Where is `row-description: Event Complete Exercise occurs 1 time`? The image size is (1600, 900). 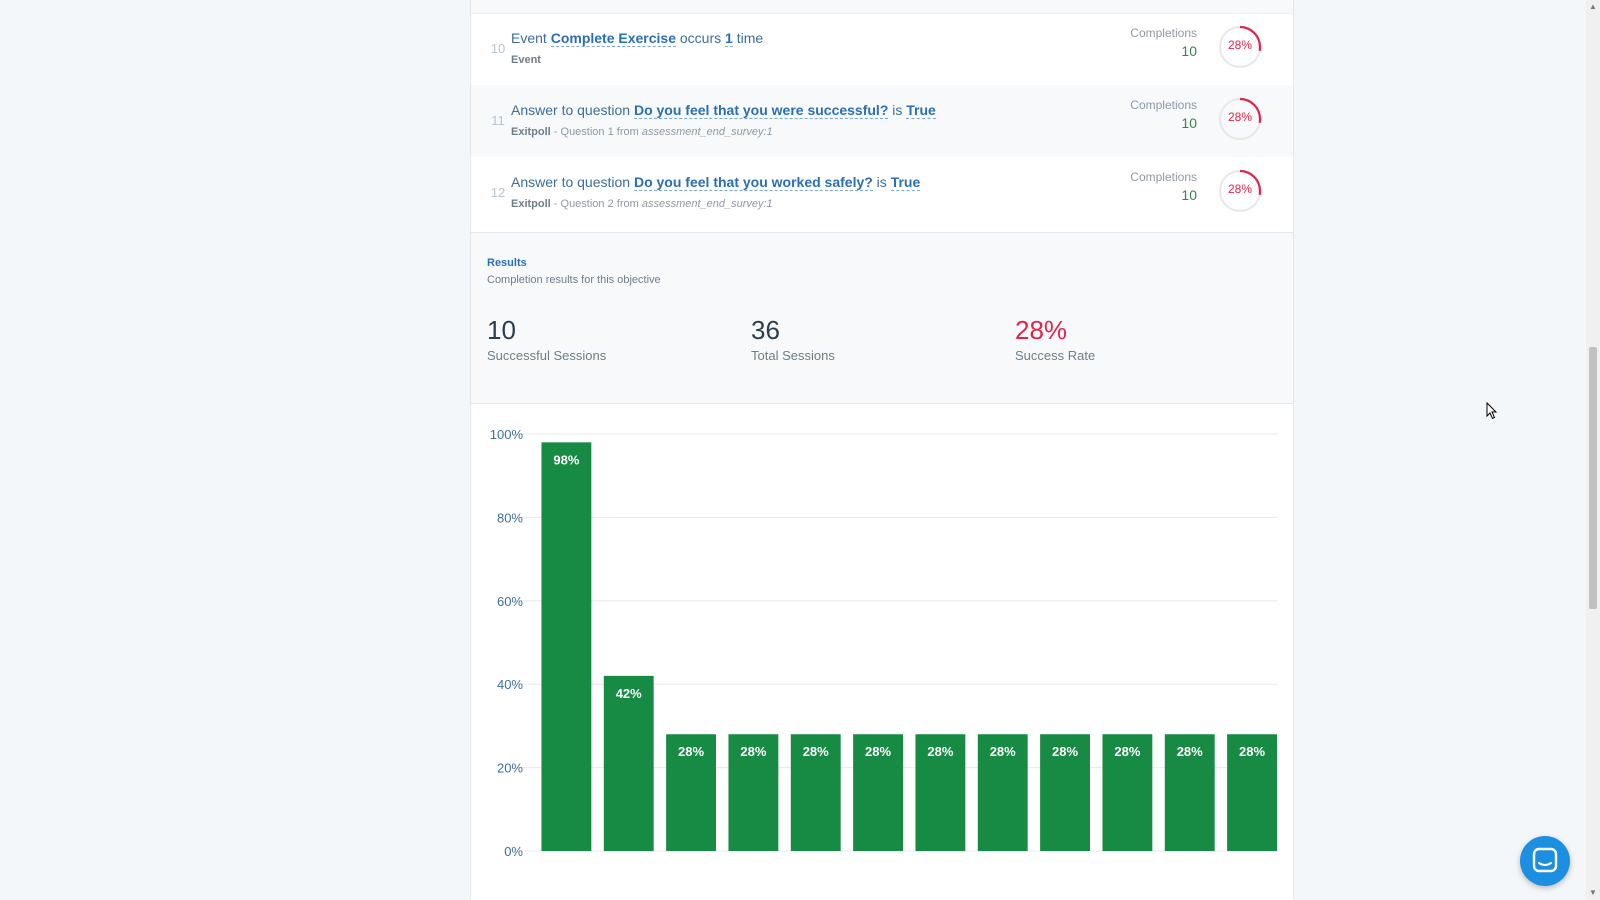
row-description: Event Complete Exercise occurs 1 time is located at coordinates (637, 38).